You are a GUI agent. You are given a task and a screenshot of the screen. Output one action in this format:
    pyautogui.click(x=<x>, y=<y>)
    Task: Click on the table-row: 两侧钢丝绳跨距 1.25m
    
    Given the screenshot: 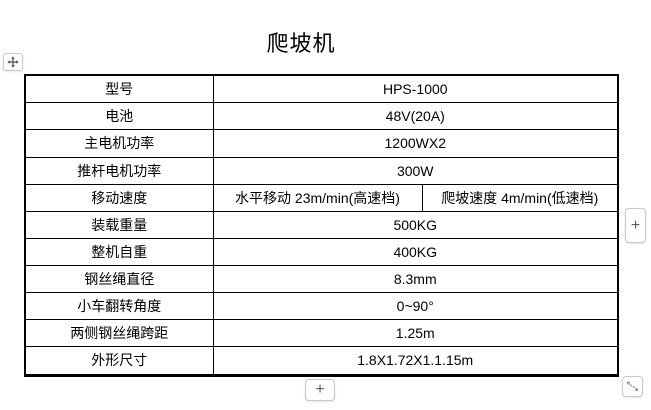 What is the action you would take?
    pyautogui.click(x=321, y=333)
    